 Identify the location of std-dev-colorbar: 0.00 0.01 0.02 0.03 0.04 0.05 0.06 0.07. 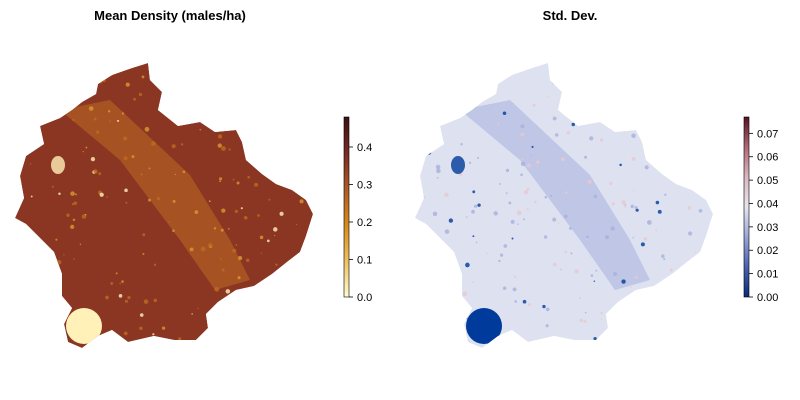
(760, 210).